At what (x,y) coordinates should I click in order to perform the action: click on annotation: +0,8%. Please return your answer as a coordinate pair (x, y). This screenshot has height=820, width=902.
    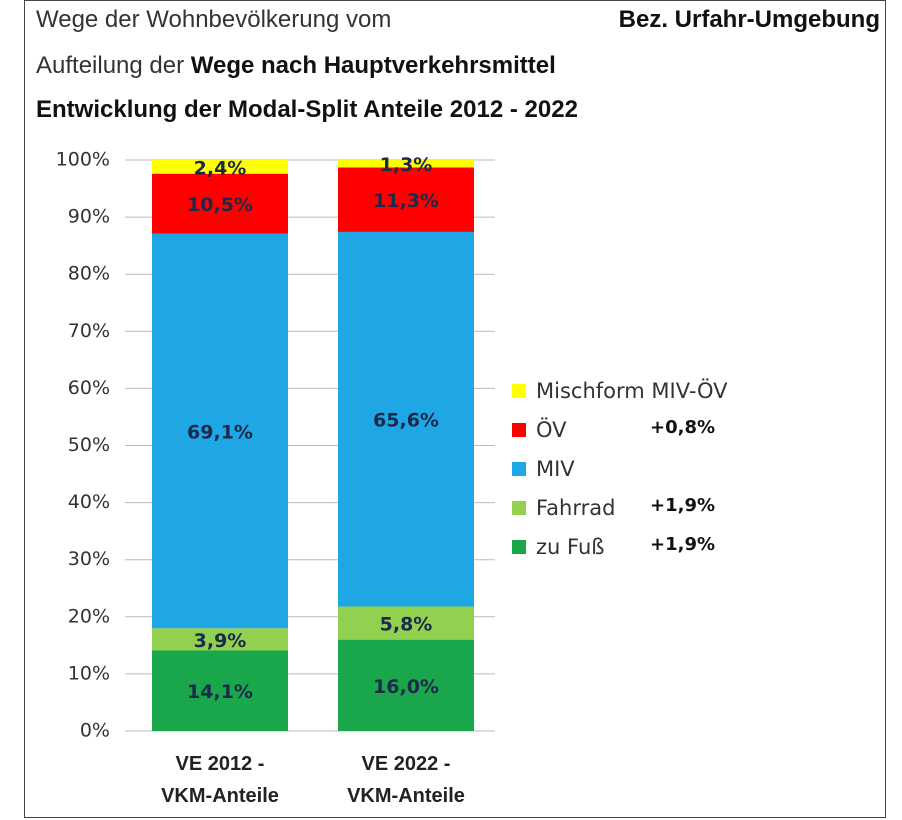
    Looking at the image, I should click on (682, 427).